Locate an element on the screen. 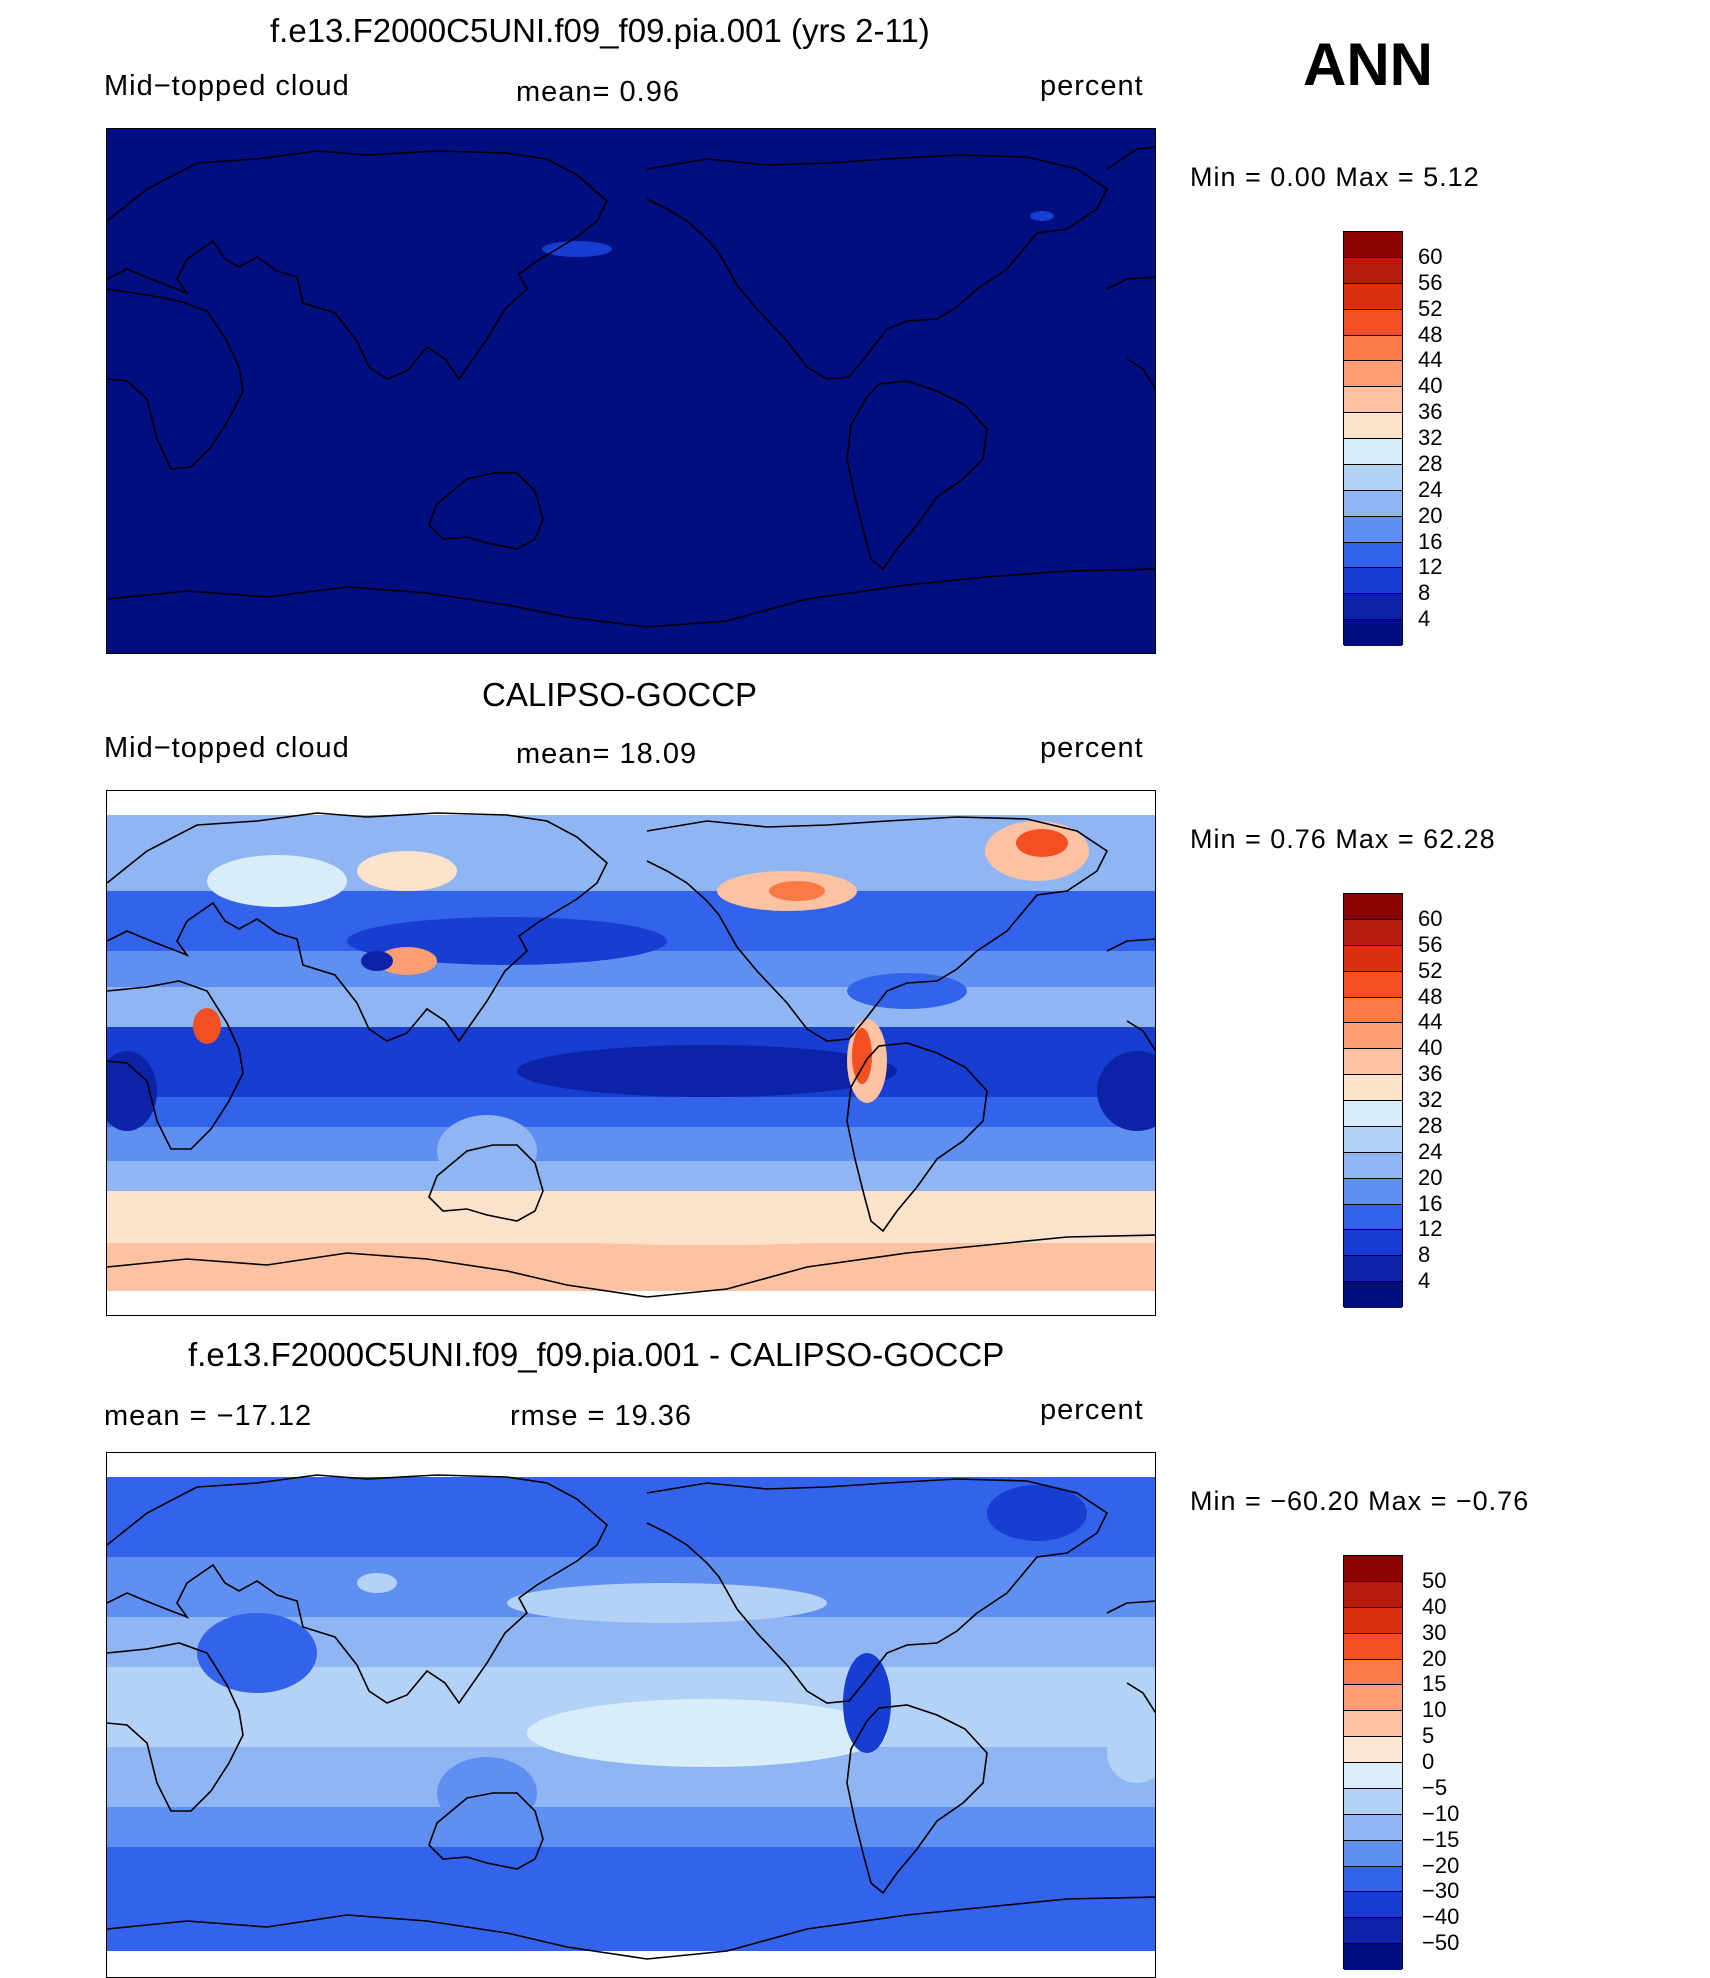 The width and height of the screenshot is (1710, 1978). mean-label: mean= 18.09 is located at coordinates (607, 754).